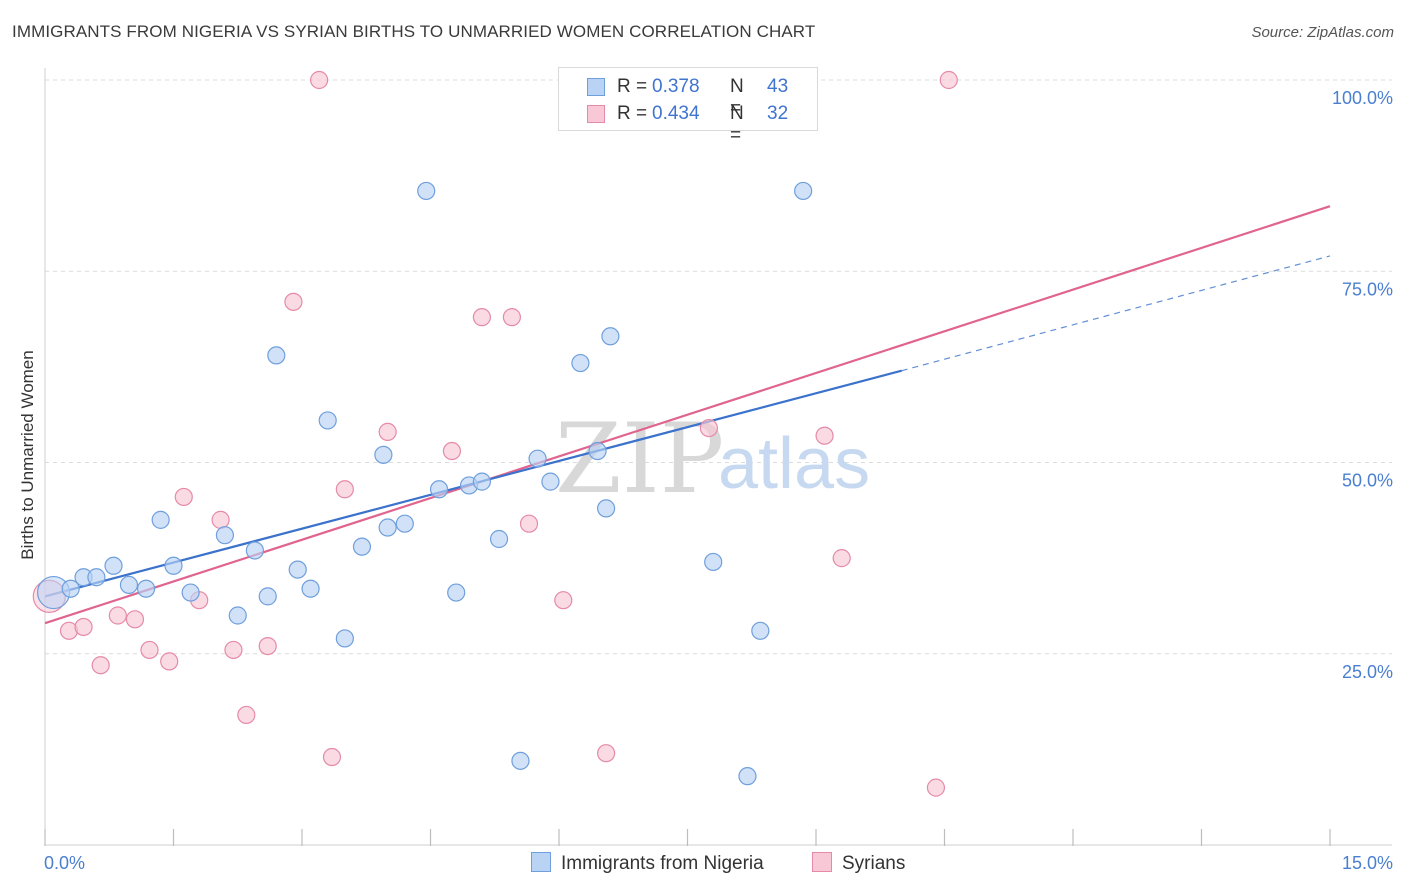  What do you see at coordinates (794, 464) in the screenshot?
I see `watermark-atlas: atlas` at bounding box center [794, 464].